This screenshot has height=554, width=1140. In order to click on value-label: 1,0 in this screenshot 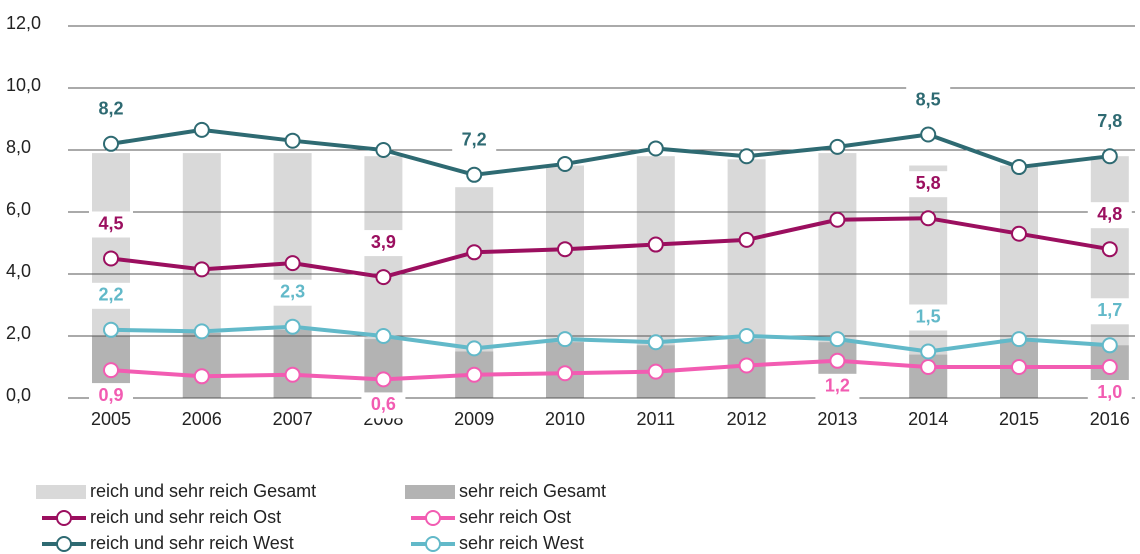, I will do `click(1109, 392)`.